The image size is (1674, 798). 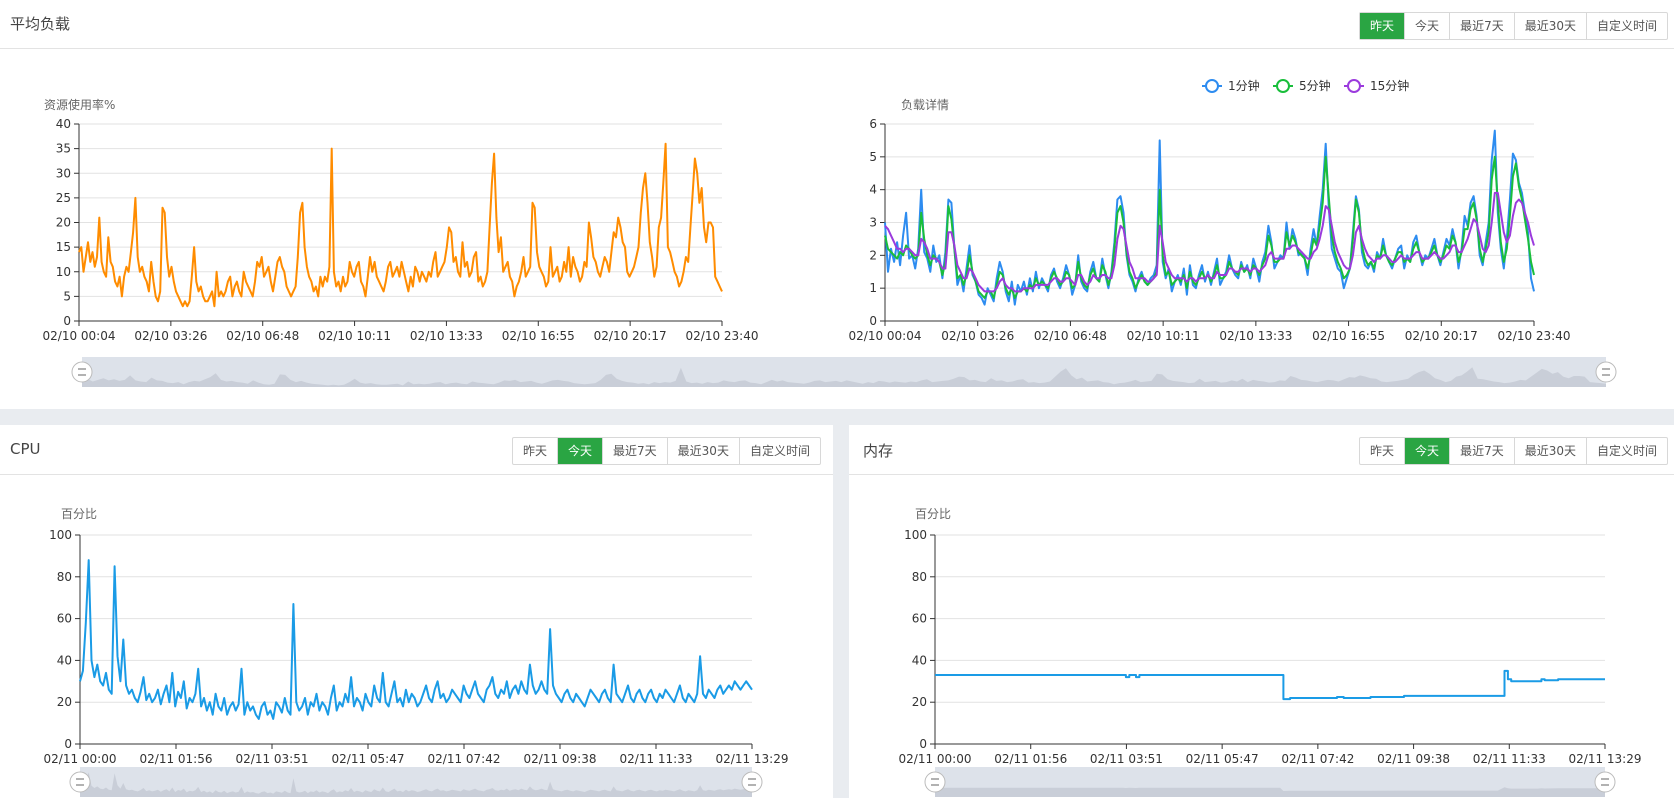 I want to click on y-tick-label: 25, so click(x=63, y=198).